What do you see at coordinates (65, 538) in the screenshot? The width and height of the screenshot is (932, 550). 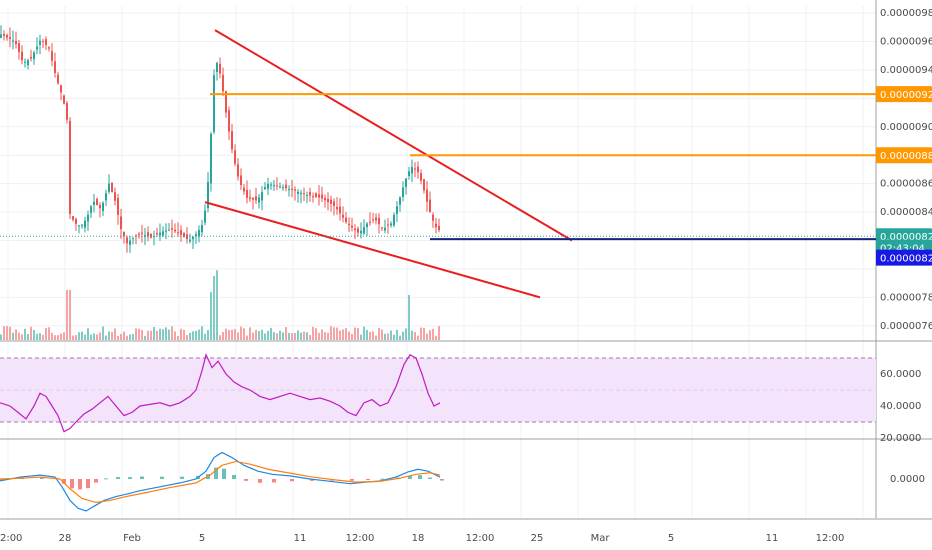 I see `time-axis-tick-label: 28` at bounding box center [65, 538].